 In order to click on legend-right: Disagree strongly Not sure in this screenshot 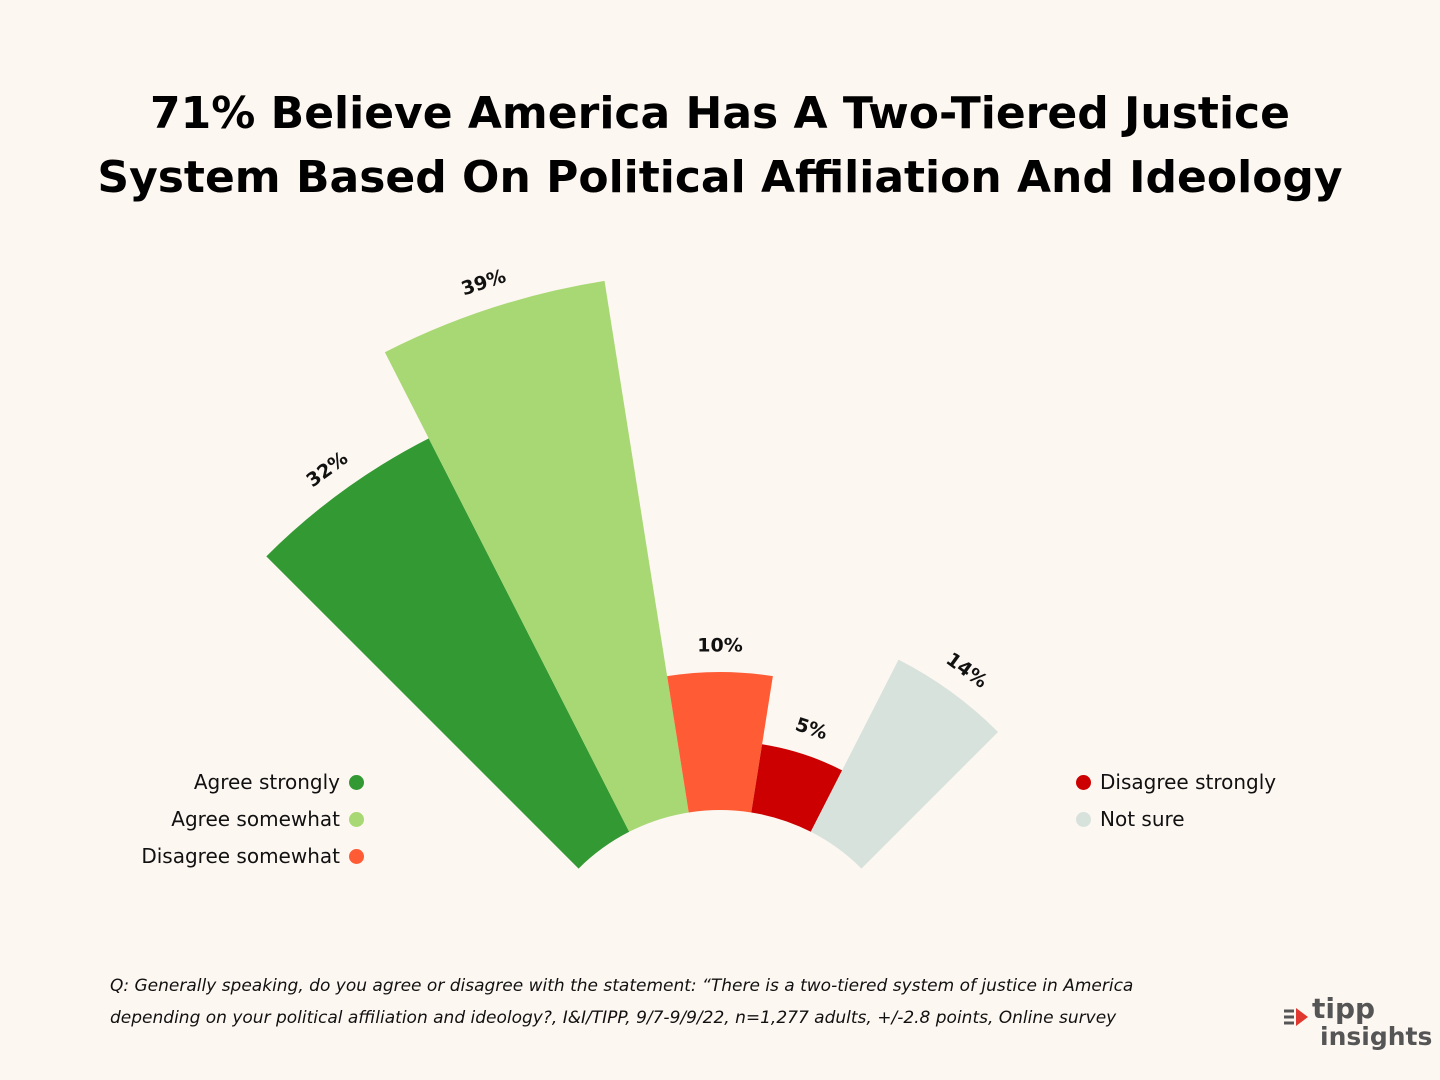, I will do `click(1176, 805)`.